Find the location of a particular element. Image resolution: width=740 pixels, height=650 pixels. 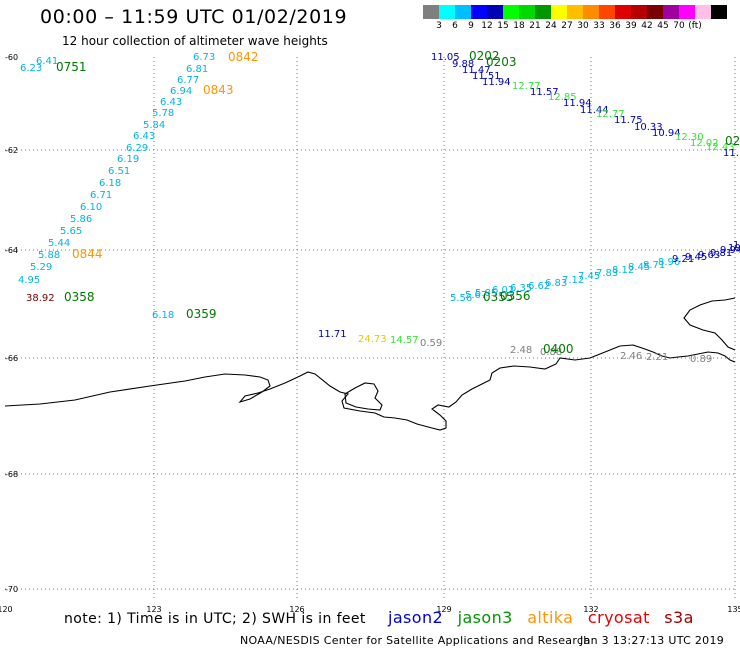

scale-label: 6 is located at coordinates (455, 26).